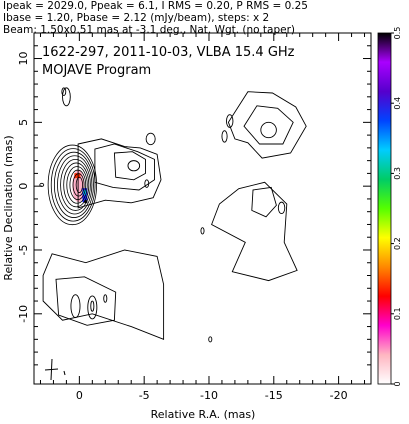 The height and width of the screenshot is (424, 409). What do you see at coordinates (397, 173) in the screenshot?
I see `colorbar-tick-label: 0.3` at bounding box center [397, 173].